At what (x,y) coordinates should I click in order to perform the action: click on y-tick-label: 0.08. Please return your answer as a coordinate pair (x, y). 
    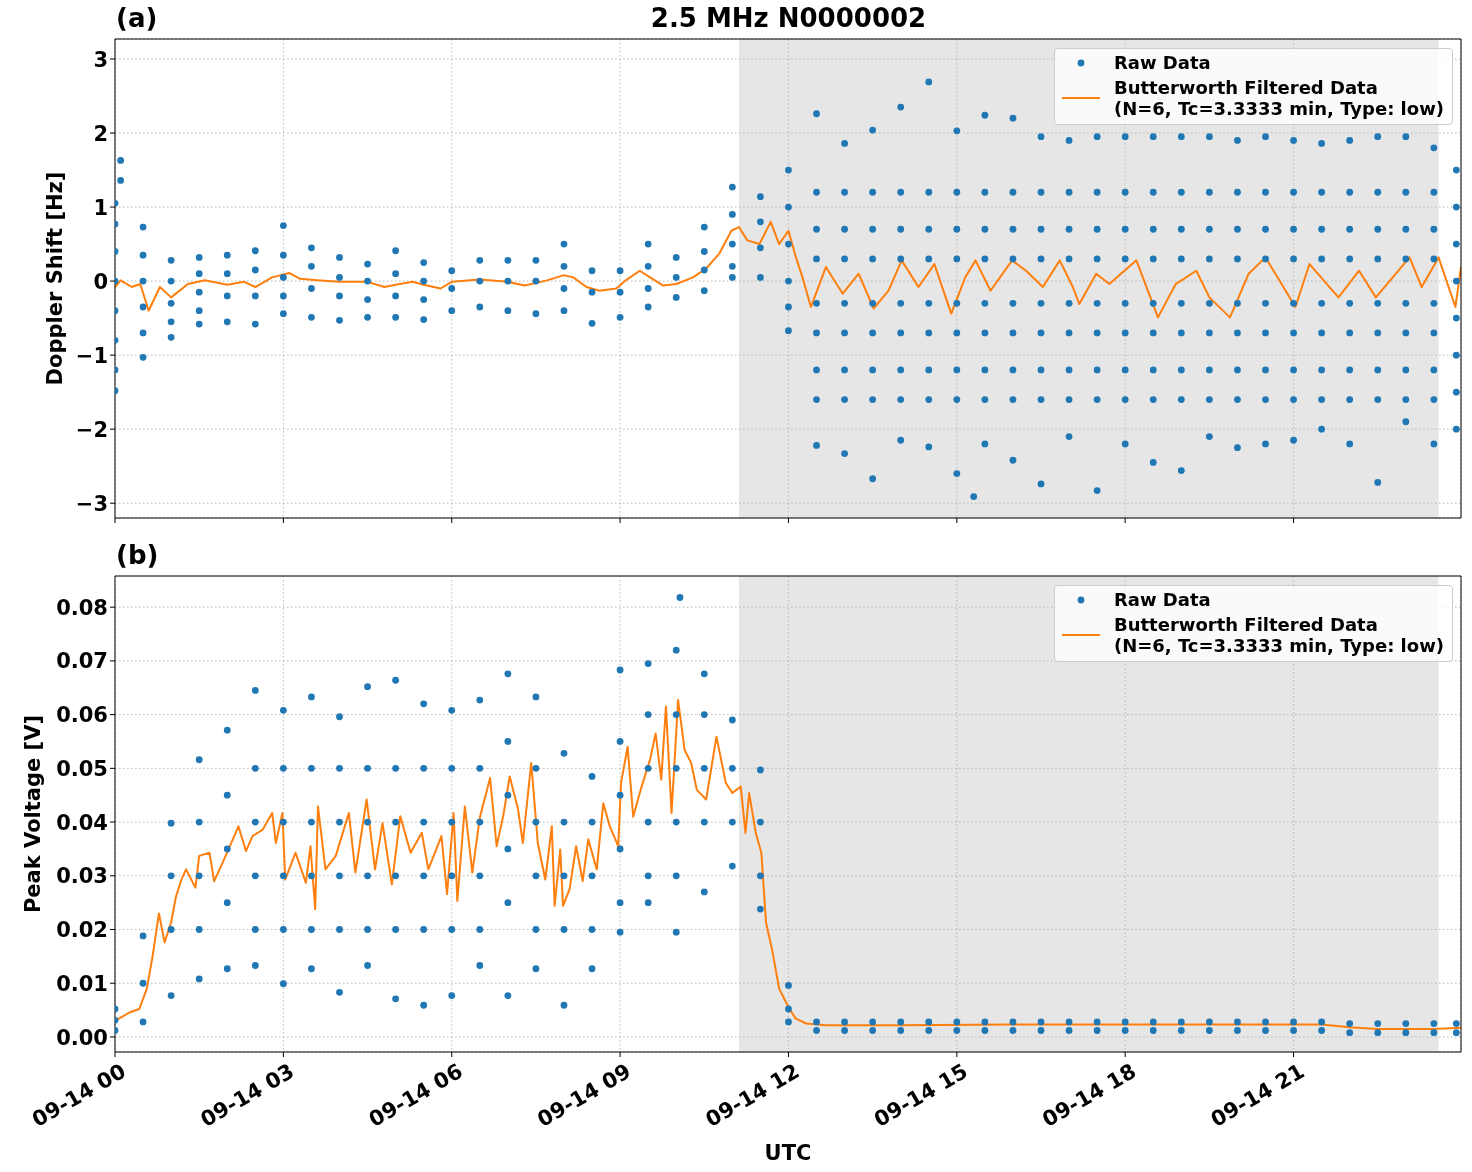
    Looking at the image, I should click on (82, 607).